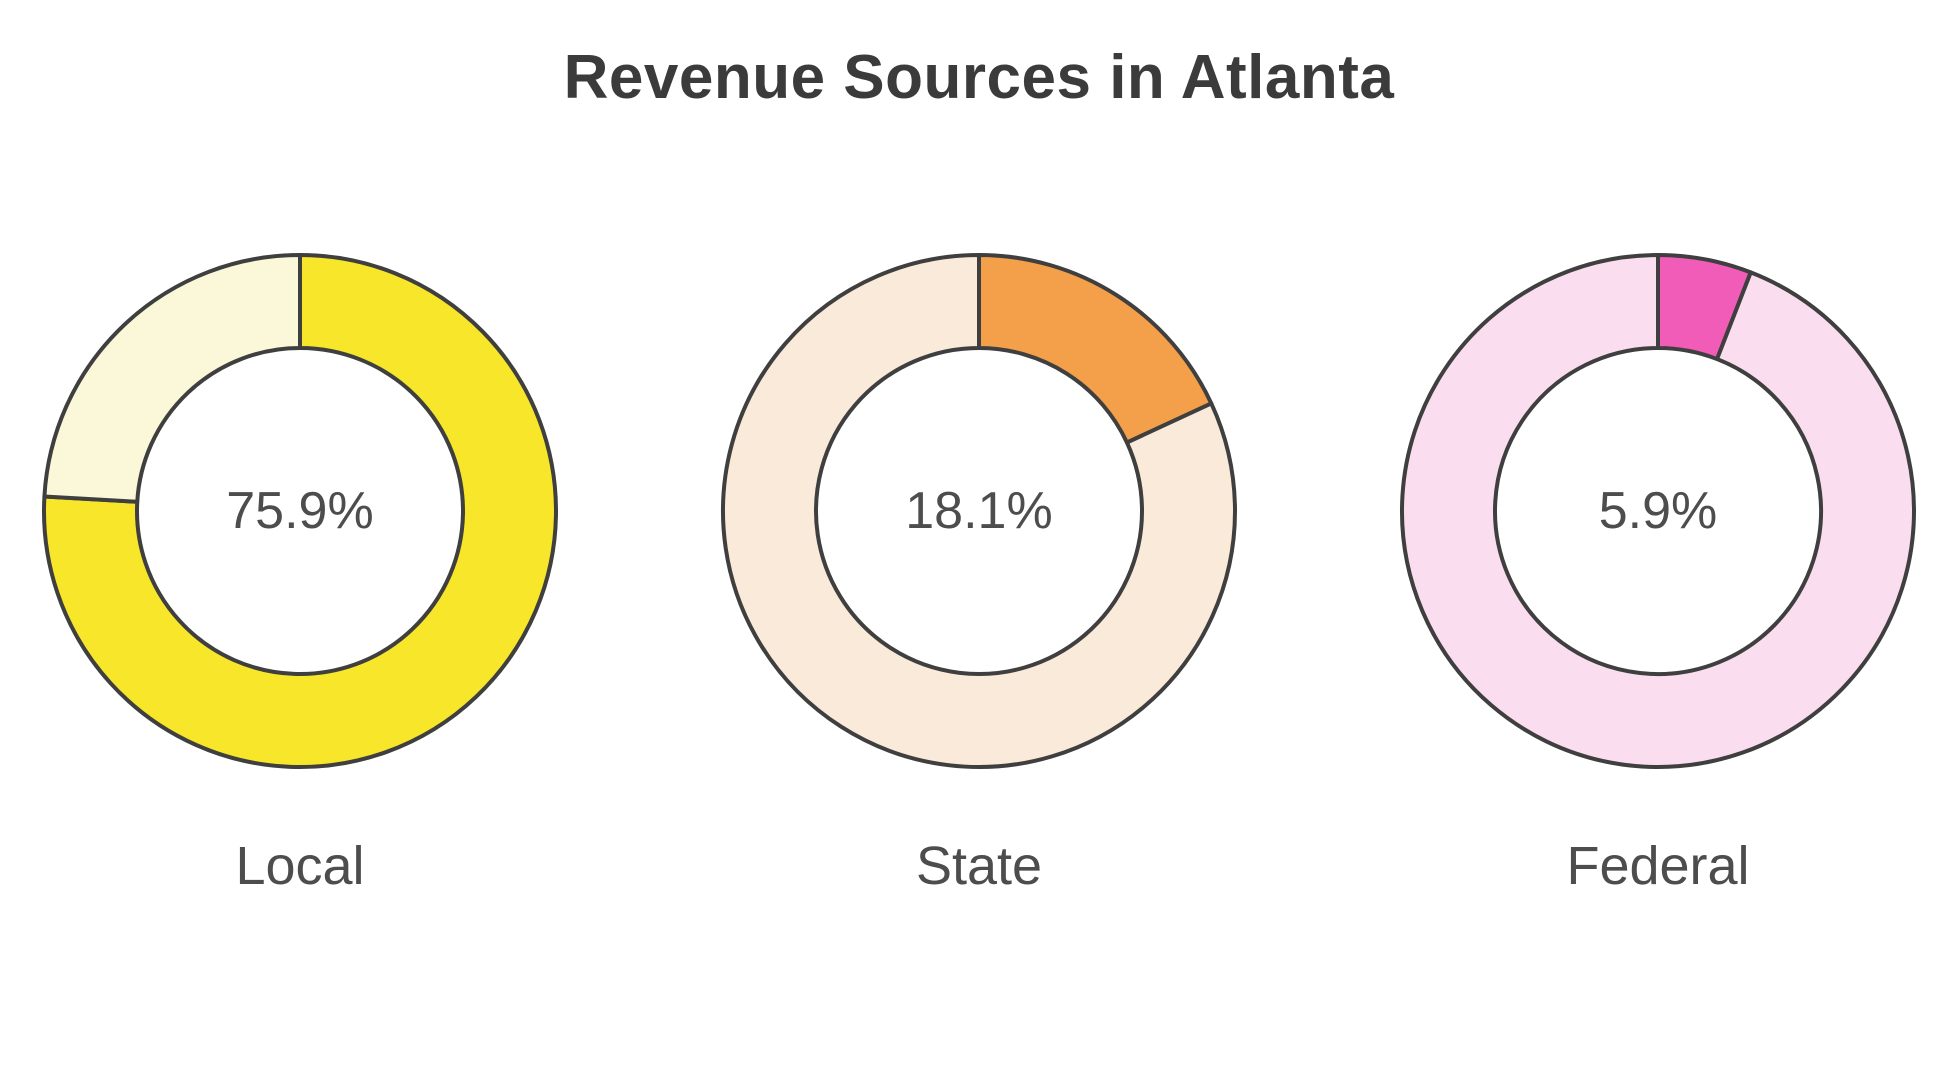  I want to click on donut-svg-federal, so click(1658, 511).